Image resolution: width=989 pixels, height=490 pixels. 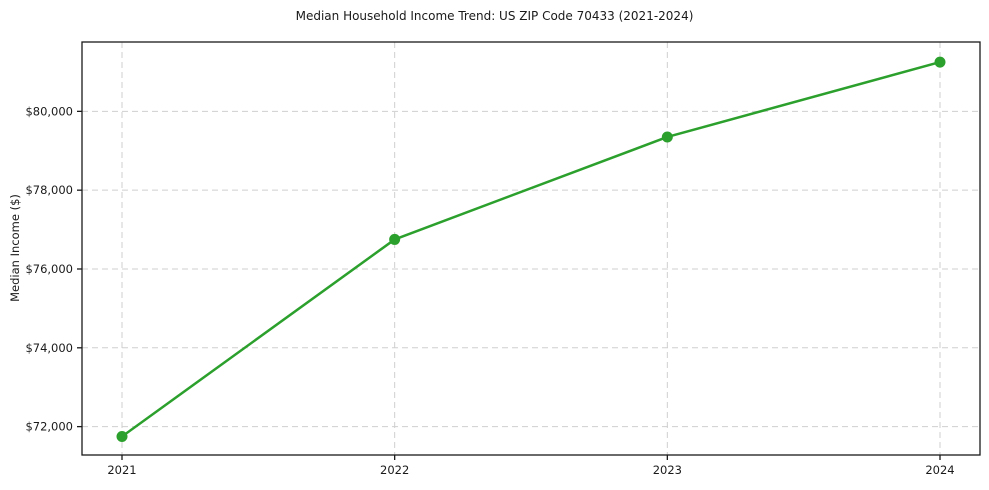 What do you see at coordinates (667, 470) in the screenshot?
I see `x-tick-label: 2023` at bounding box center [667, 470].